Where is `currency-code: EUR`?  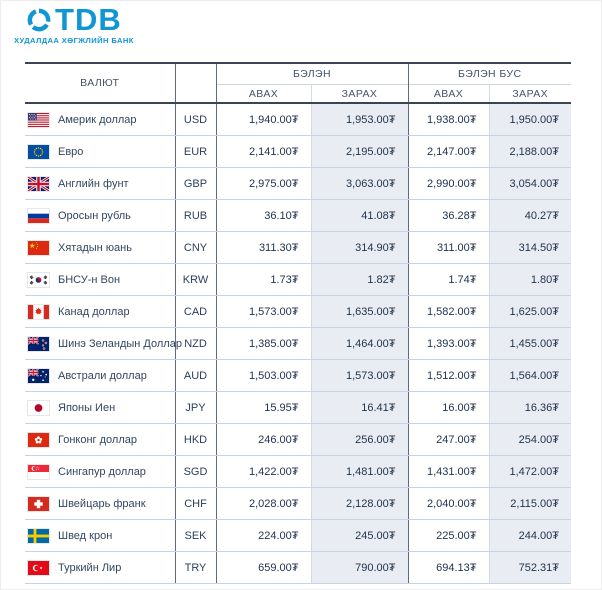 currency-code: EUR is located at coordinates (195, 151).